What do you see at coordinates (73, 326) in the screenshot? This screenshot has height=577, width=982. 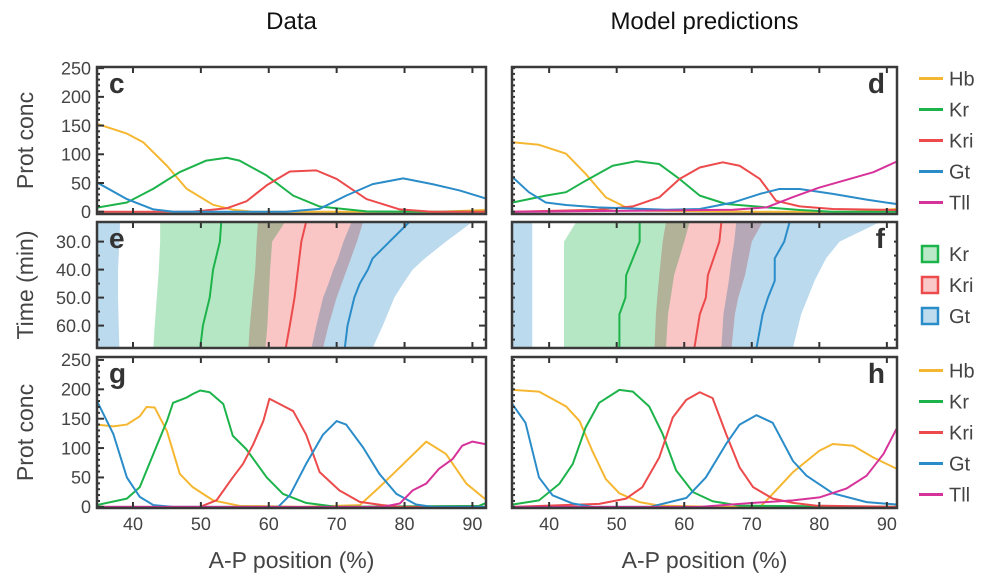 I see `y-tick-label: 60.0` at bounding box center [73, 326].